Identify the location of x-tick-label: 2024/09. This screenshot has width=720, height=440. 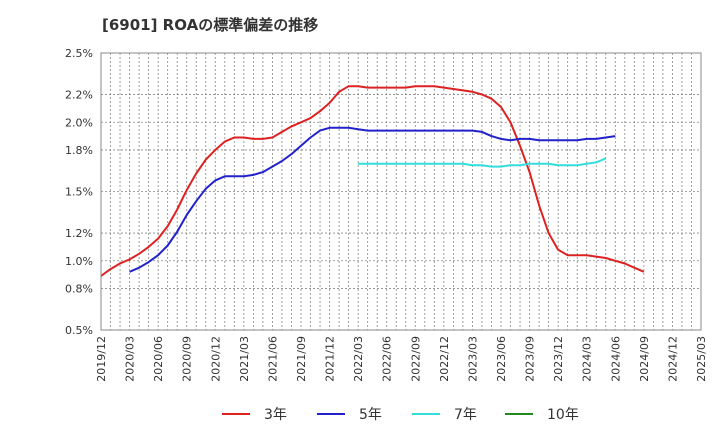
(644, 359).